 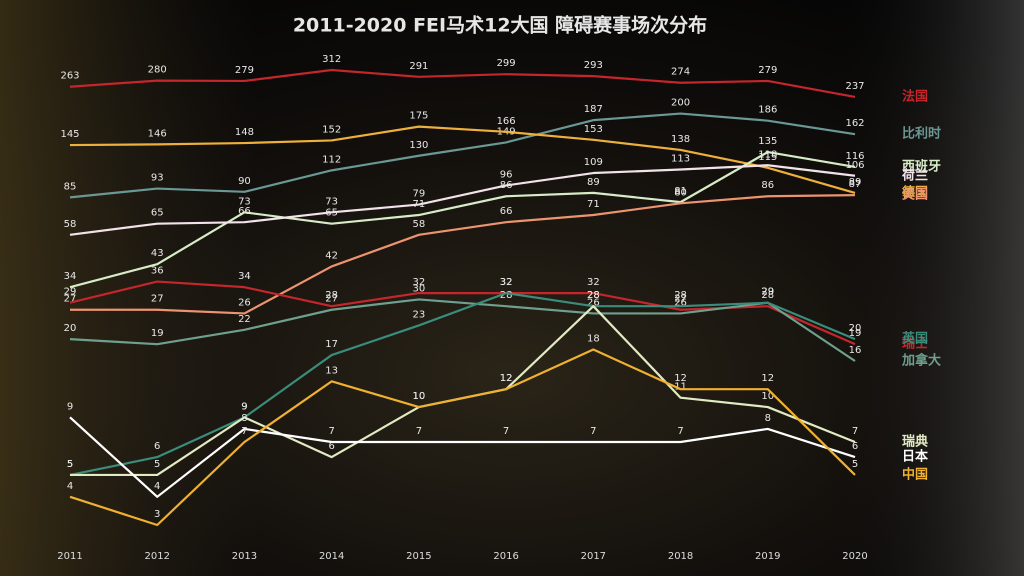 I want to click on value-label: 291, so click(x=418, y=66).